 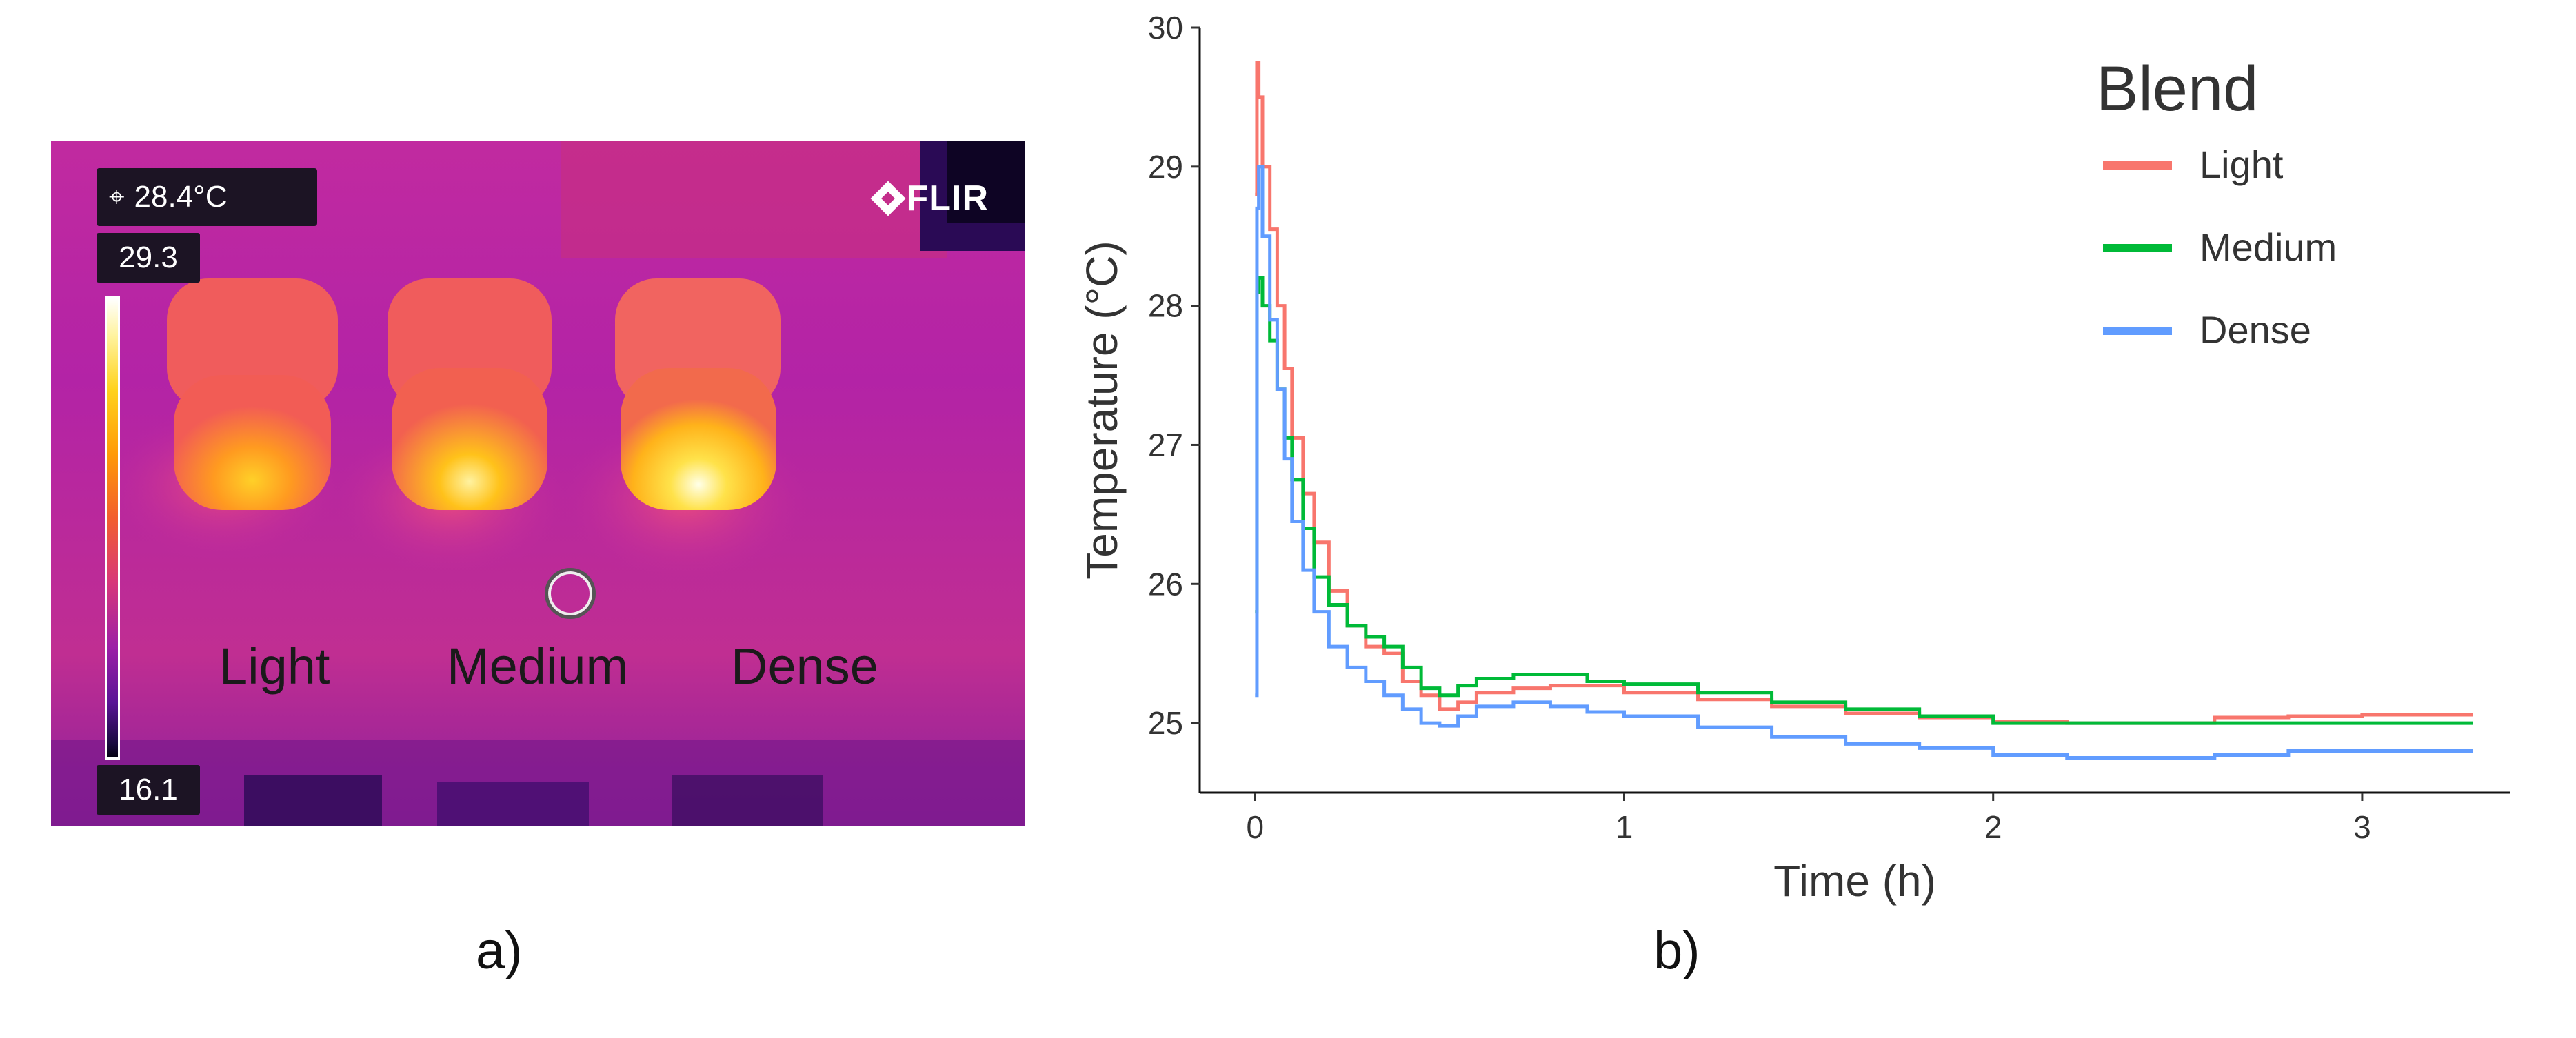 What do you see at coordinates (112, 528) in the screenshot?
I see `temperature-color-scale` at bounding box center [112, 528].